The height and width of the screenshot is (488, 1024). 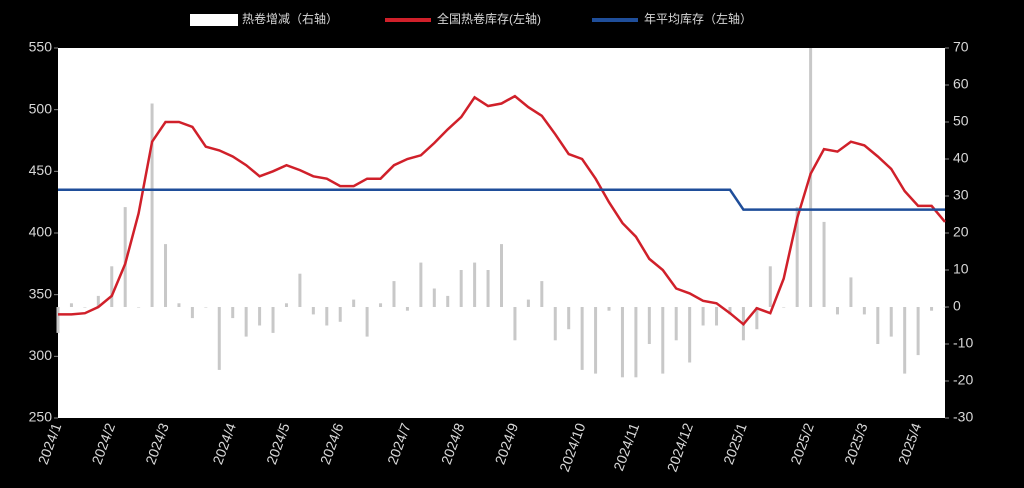 What do you see at coordinates (961, 232) in the screenshot?
I see `y2-tick-label: 20` at bounding box center [961, 232].